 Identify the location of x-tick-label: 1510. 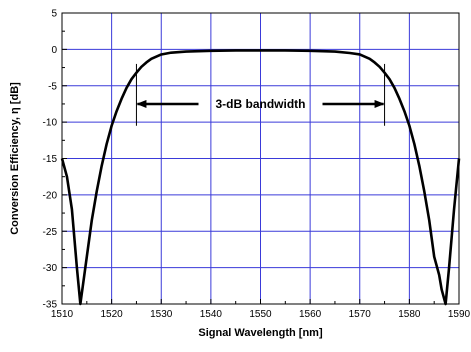
(62, 314).